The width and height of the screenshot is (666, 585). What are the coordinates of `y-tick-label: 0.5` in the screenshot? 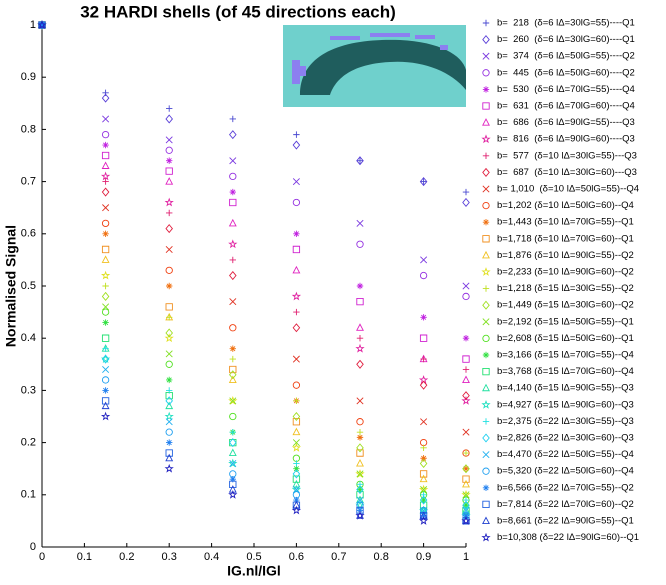 It's located at (28, 286).